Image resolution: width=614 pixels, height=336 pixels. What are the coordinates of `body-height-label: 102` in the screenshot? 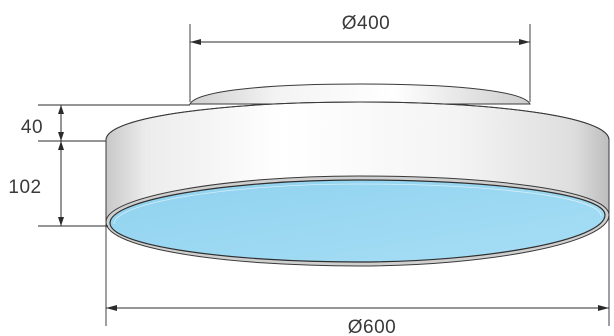 It's located at (24, 187).